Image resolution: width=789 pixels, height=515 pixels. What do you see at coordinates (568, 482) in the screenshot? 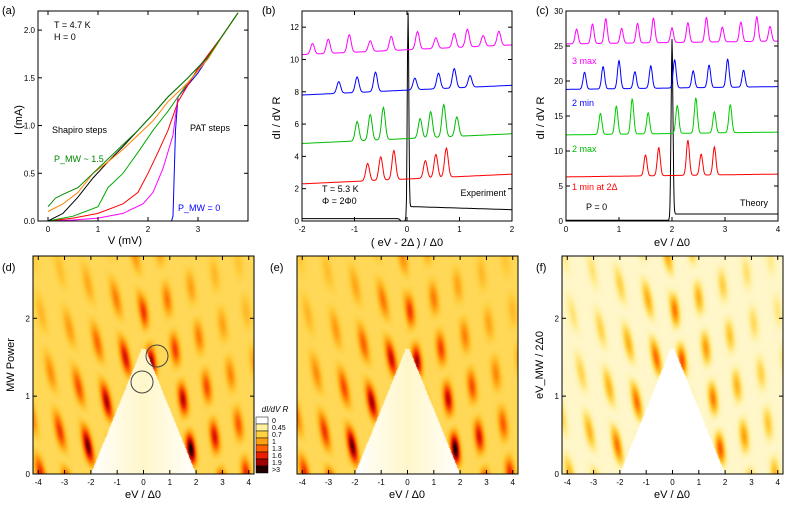
I see `panel-f-xtick-label: -4` at bounding box center [568, 482].